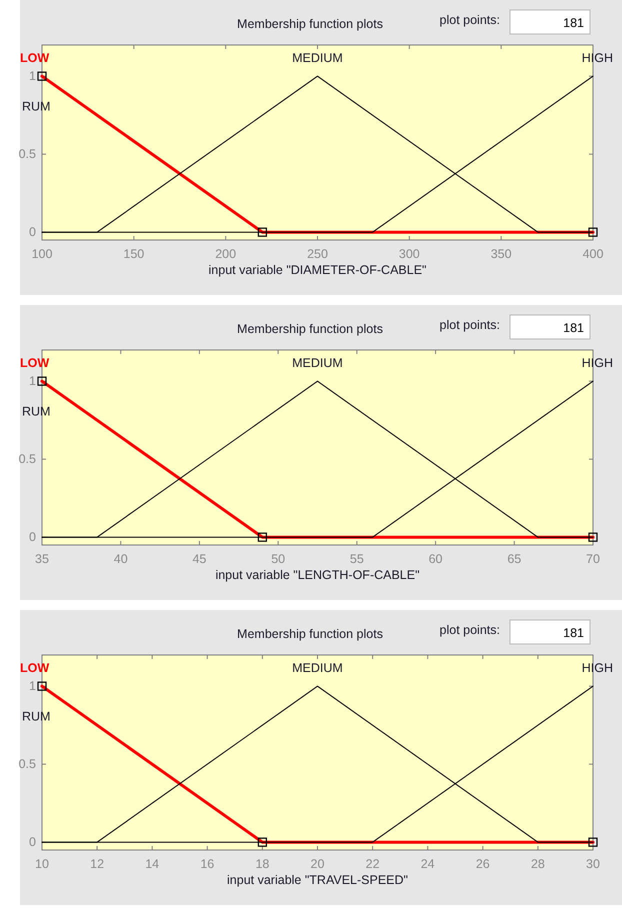 Image resolution: width=622 pixels, height=921 pixels. What do you see at coordinates (317, 270) in the screenshot?
I see `x-axis-title: input variable "DIAMETER-OF-CABLE"` at bounding box center [317, 270].